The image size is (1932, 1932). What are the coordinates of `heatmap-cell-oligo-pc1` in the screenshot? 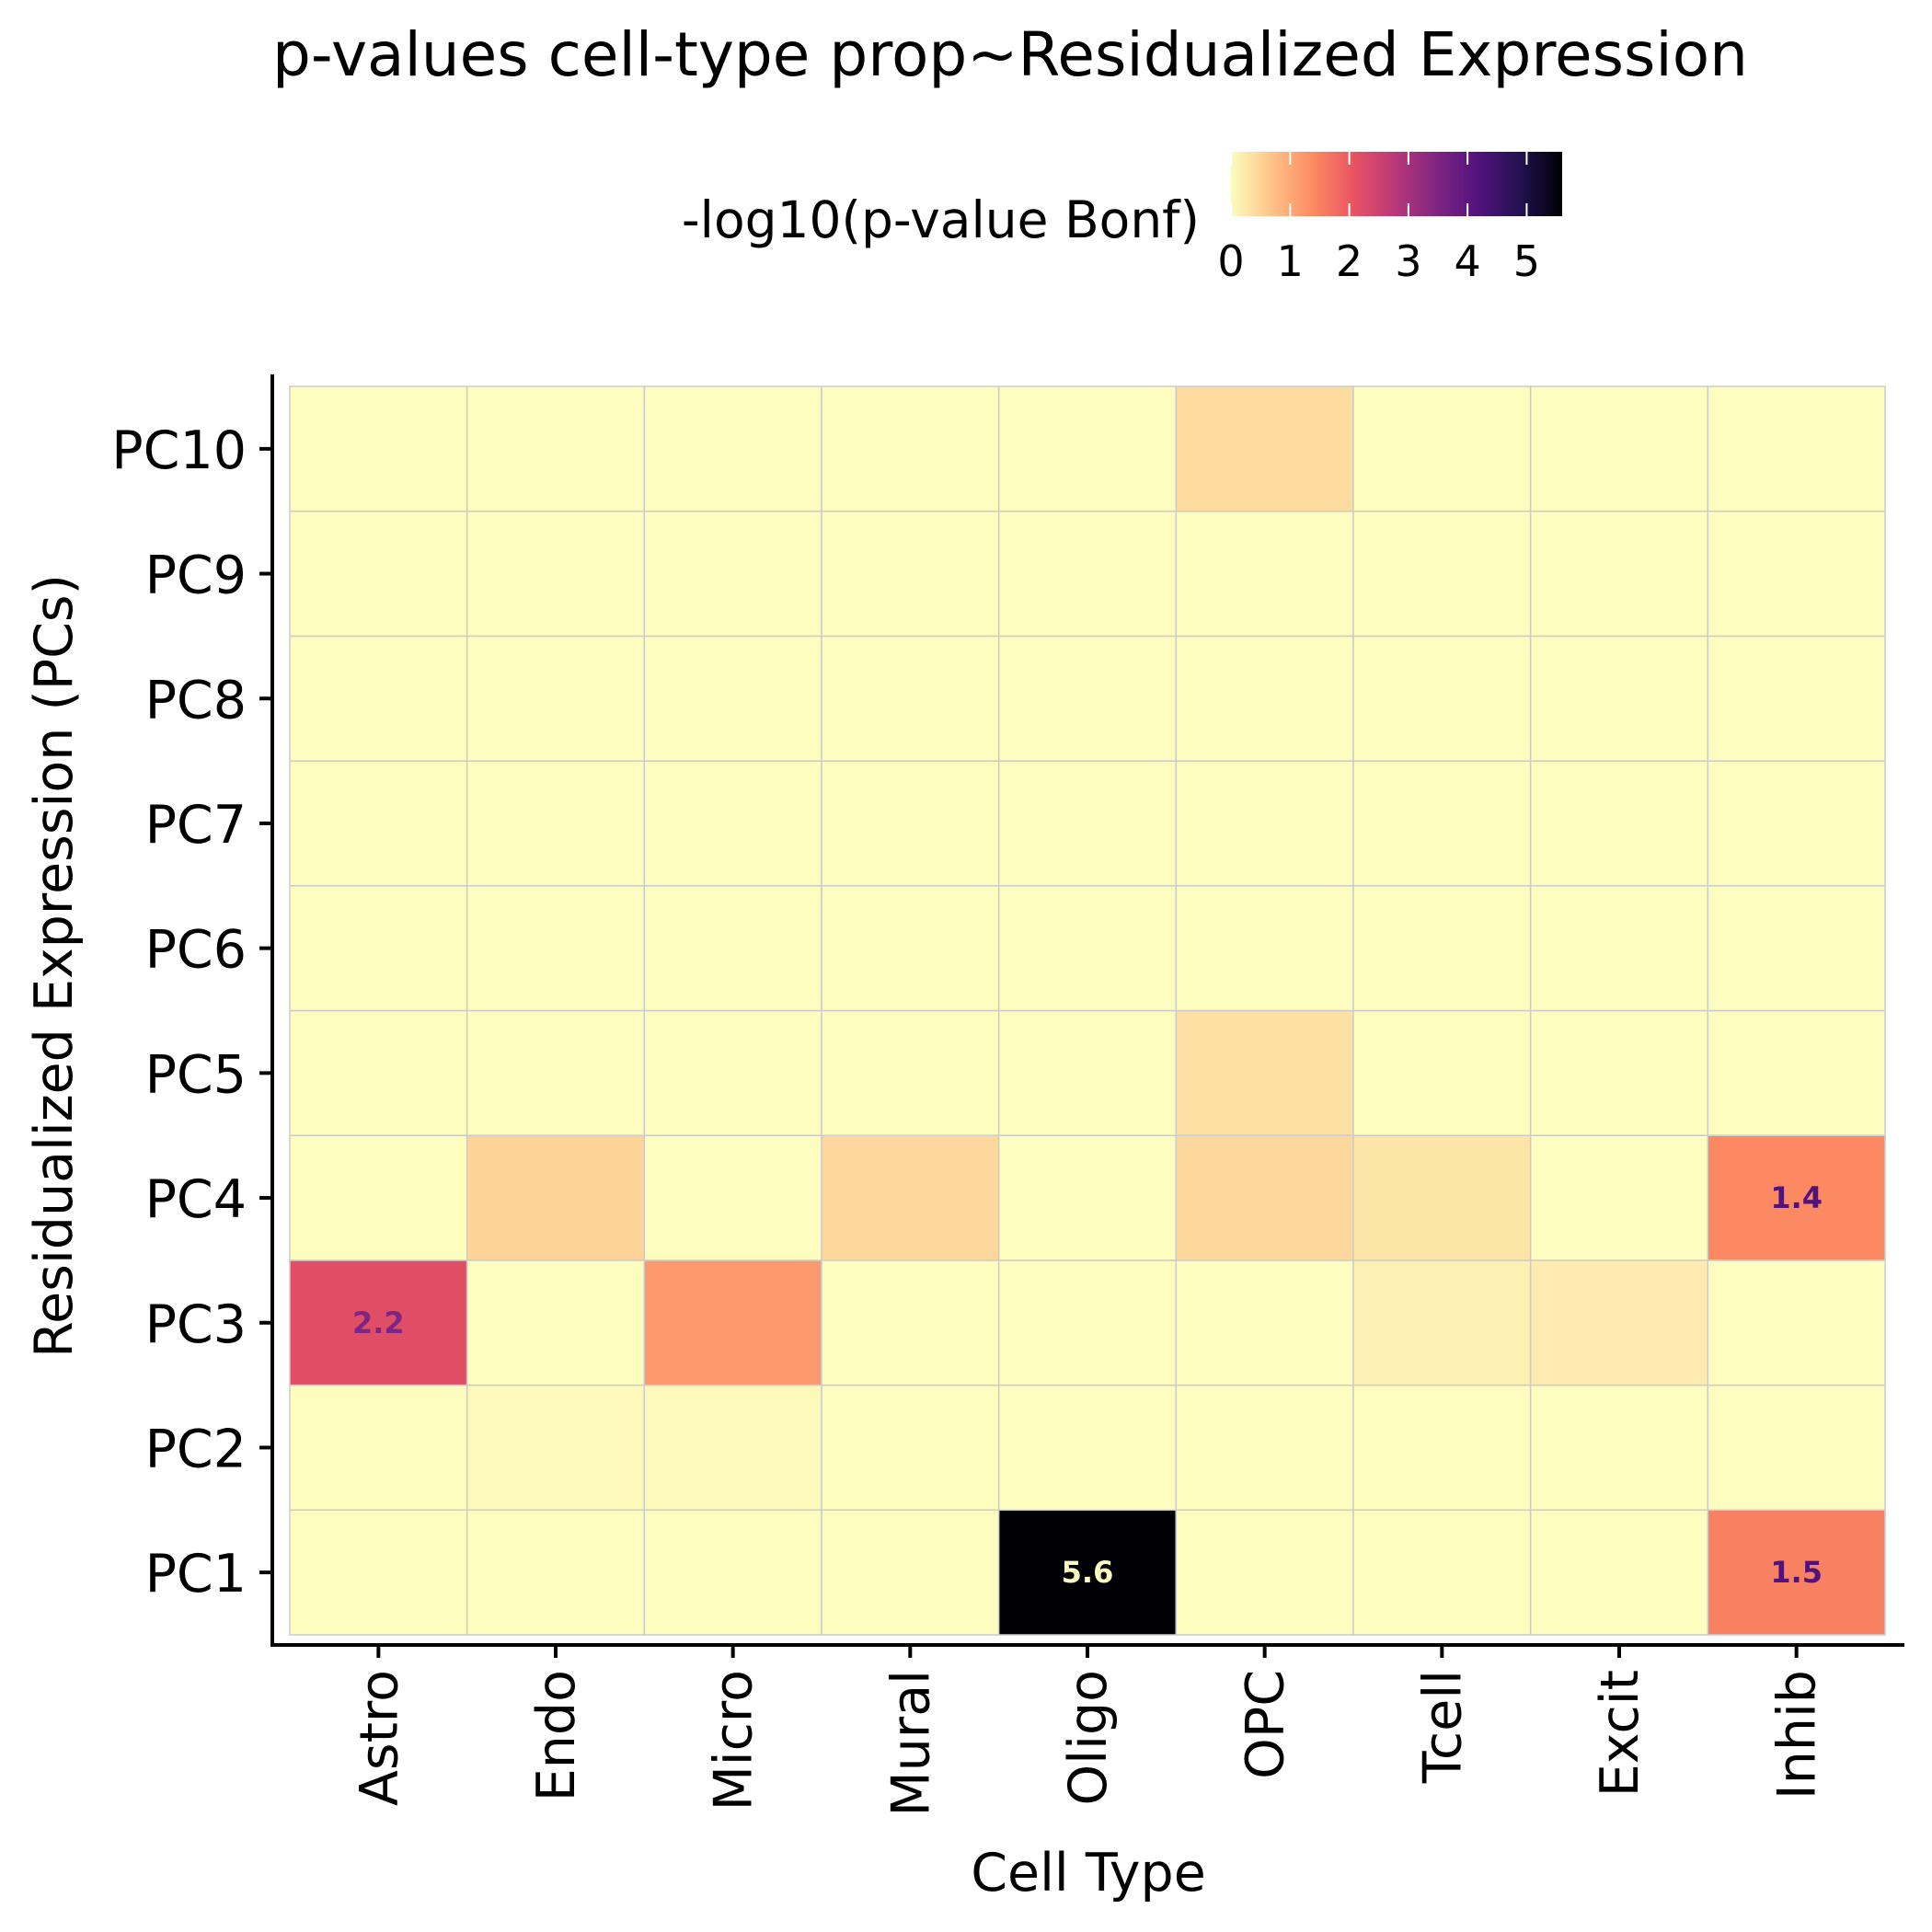 It's located at (1087, 1572).